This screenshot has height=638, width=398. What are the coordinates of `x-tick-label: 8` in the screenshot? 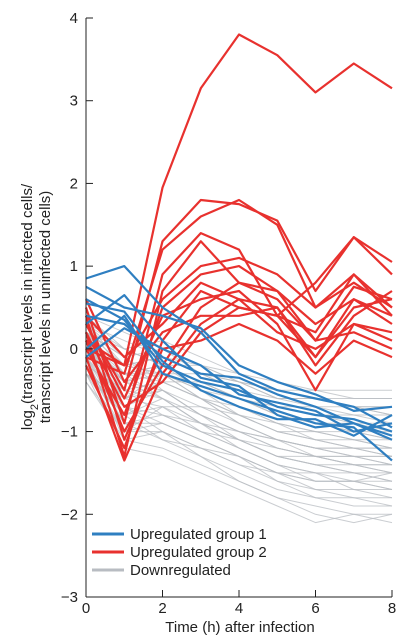 It's located at (392, 608).